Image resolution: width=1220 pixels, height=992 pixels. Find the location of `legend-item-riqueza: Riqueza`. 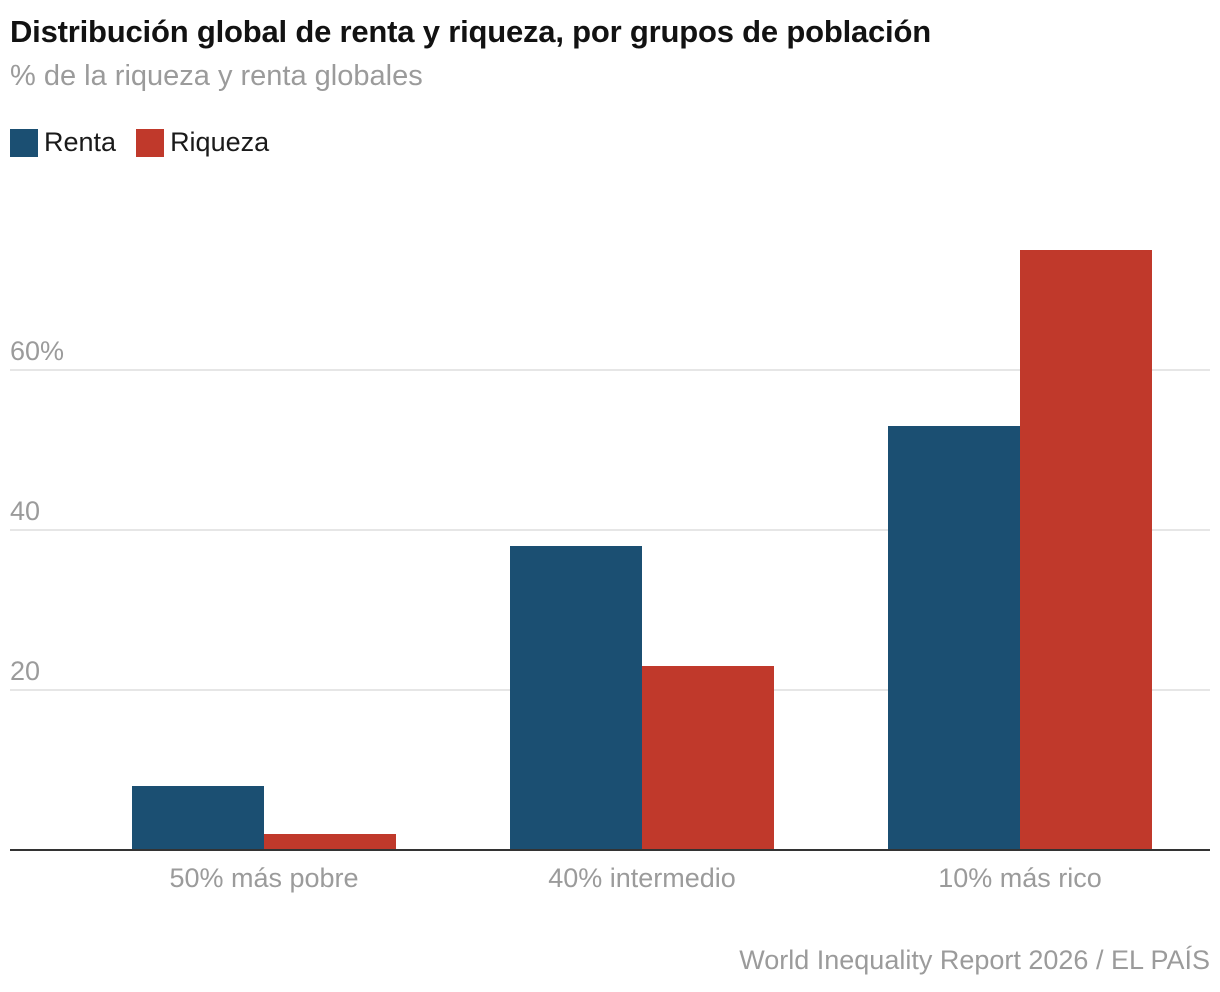

legend-item-riqueza: Riqueza is located at coordinates (202, 142).